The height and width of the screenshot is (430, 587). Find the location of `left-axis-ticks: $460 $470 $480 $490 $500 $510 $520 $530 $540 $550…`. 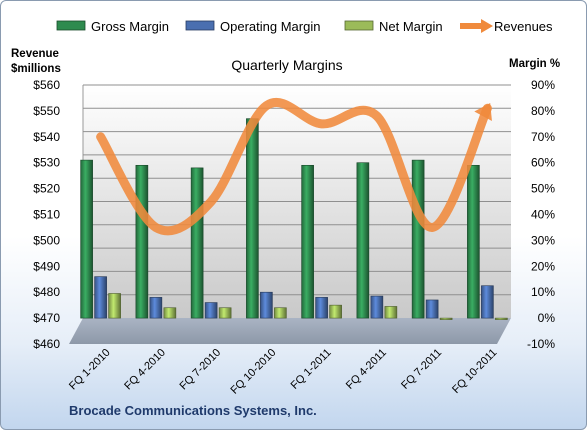

left-axis-ticks: $460 $470 $480 $490 $500 $510 $520 $530 $540 $550… is located at coordinates (46, 214).